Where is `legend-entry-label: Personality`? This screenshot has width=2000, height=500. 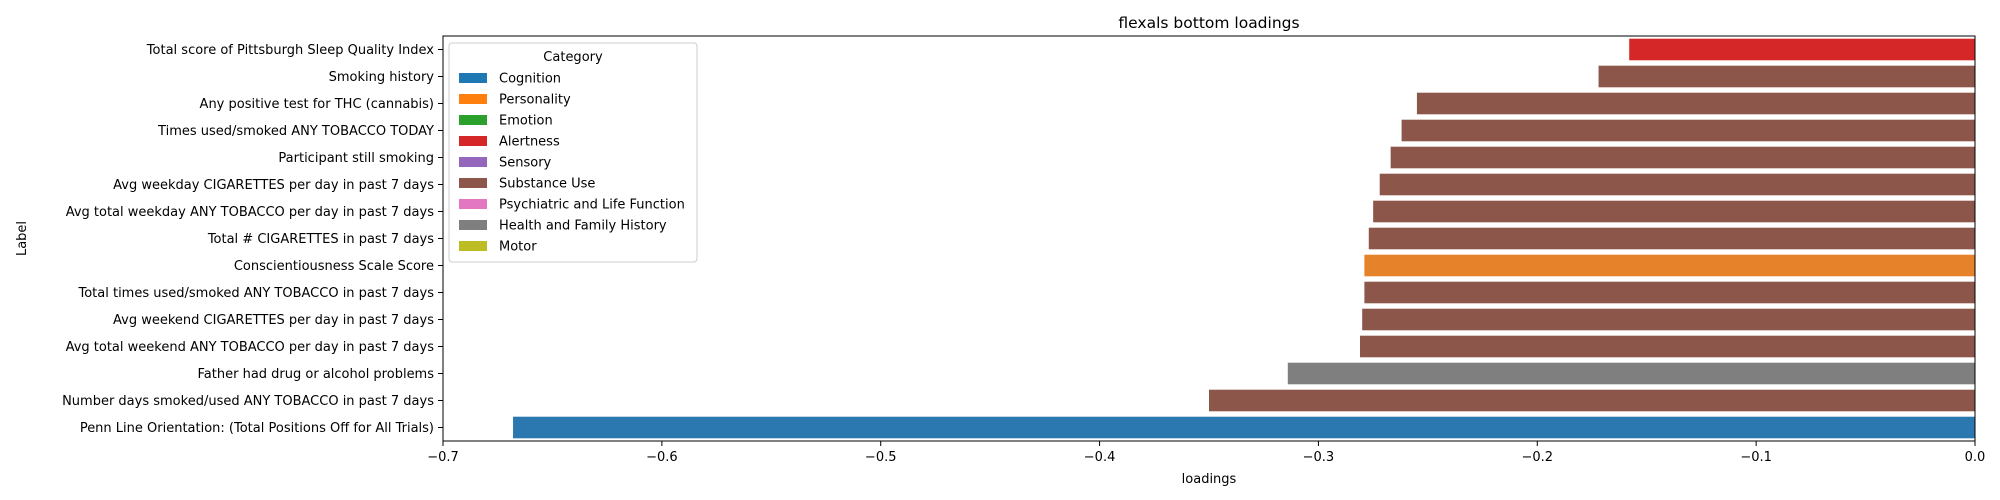
legend-entry-label: Personality is located at coordinates (535, 100).